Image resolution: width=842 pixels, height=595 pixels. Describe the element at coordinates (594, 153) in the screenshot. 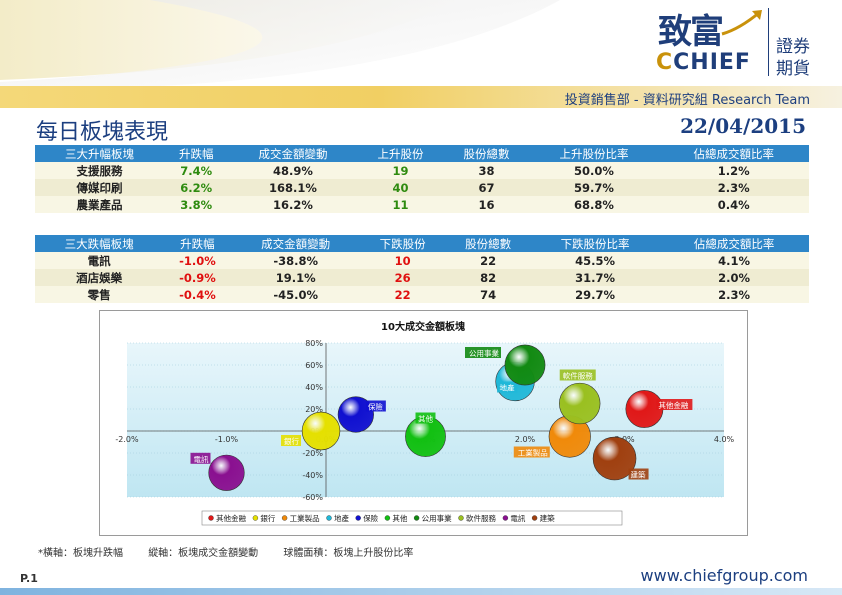

I see `header-cell: 上升股份比率` at that location.